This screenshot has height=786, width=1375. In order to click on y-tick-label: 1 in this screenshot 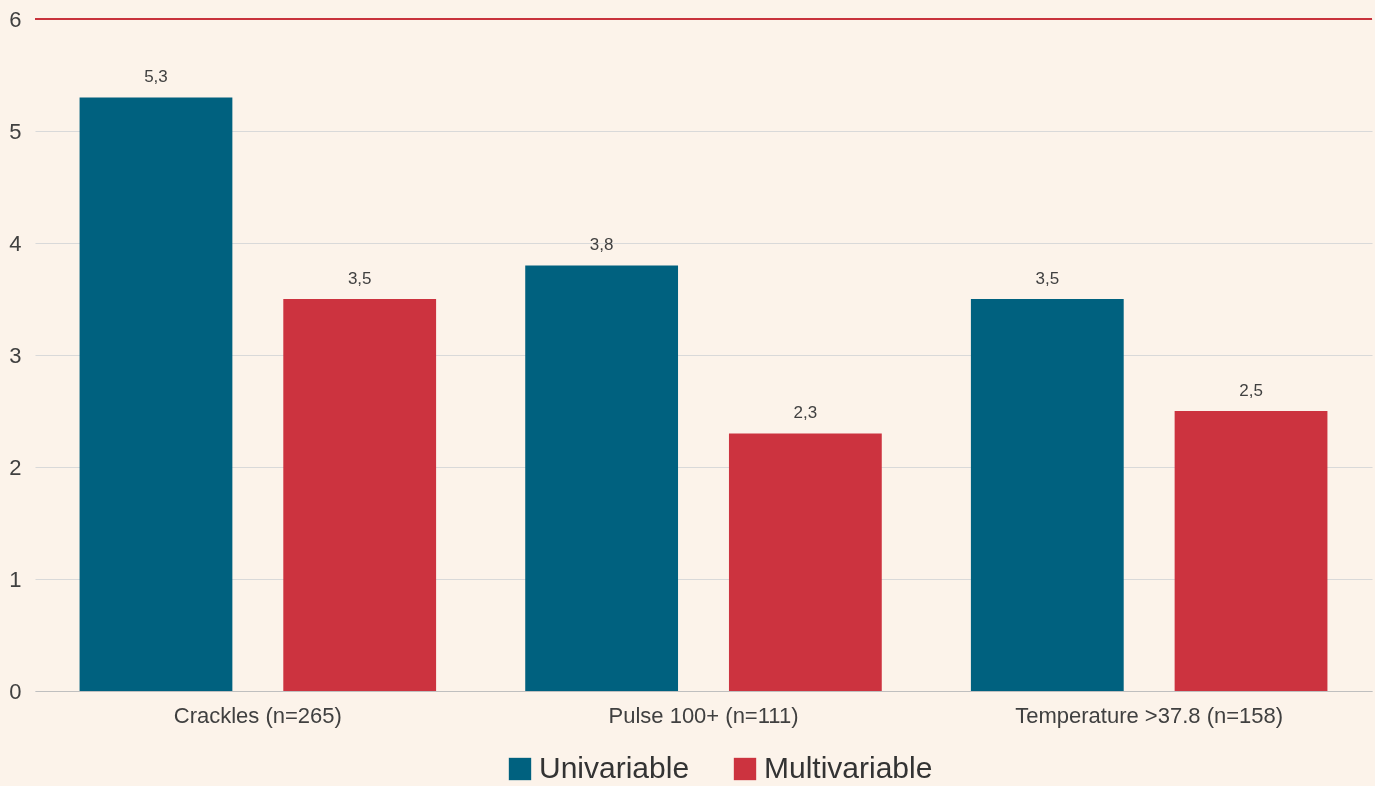, I will do `click(15, 579)`.